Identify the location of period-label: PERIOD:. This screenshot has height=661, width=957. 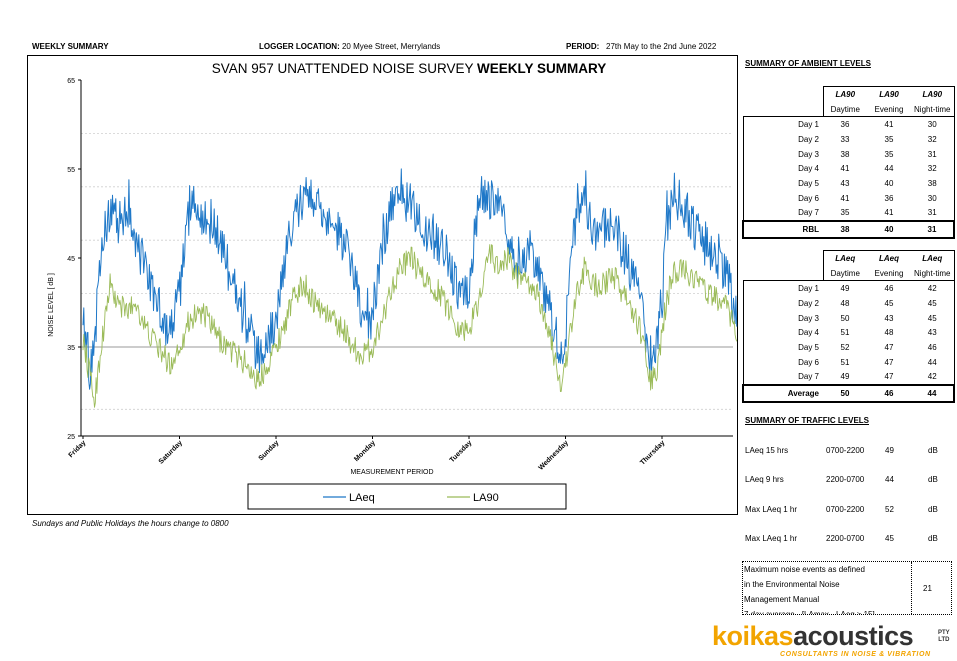
(583, 46).